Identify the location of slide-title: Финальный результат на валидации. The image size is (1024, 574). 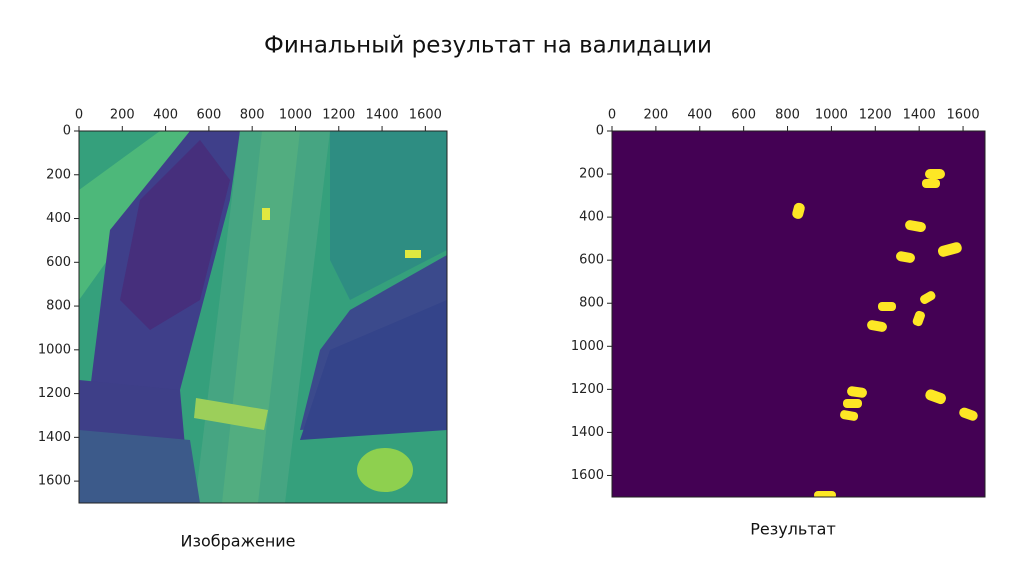
(488, 46).